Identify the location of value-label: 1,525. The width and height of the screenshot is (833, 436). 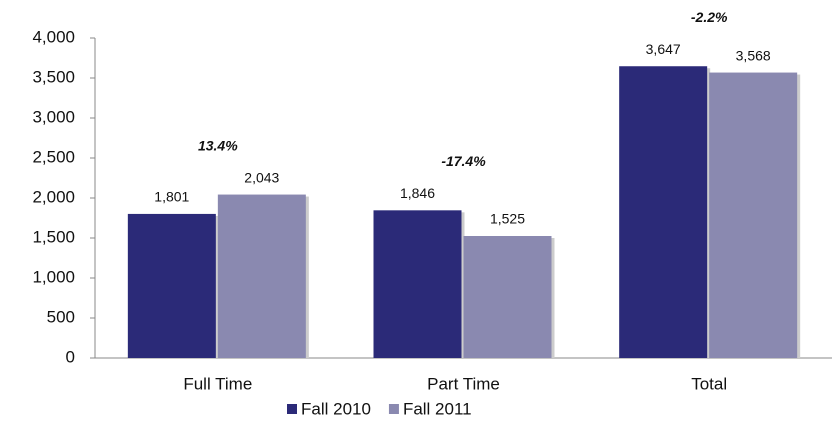
(507, 219).